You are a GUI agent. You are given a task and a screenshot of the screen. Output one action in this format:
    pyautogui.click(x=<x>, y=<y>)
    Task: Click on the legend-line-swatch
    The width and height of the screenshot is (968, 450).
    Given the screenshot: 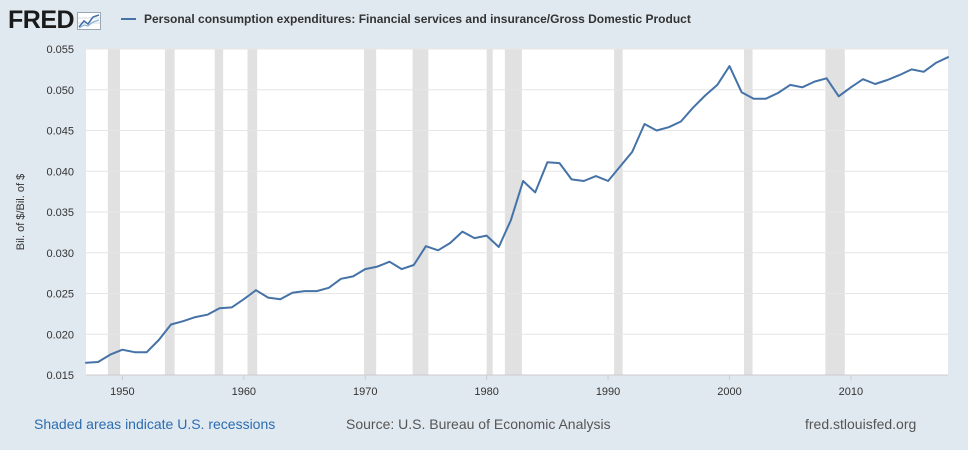 What is the action you would take?
    pyautogui.click(x=128, y=19)
    